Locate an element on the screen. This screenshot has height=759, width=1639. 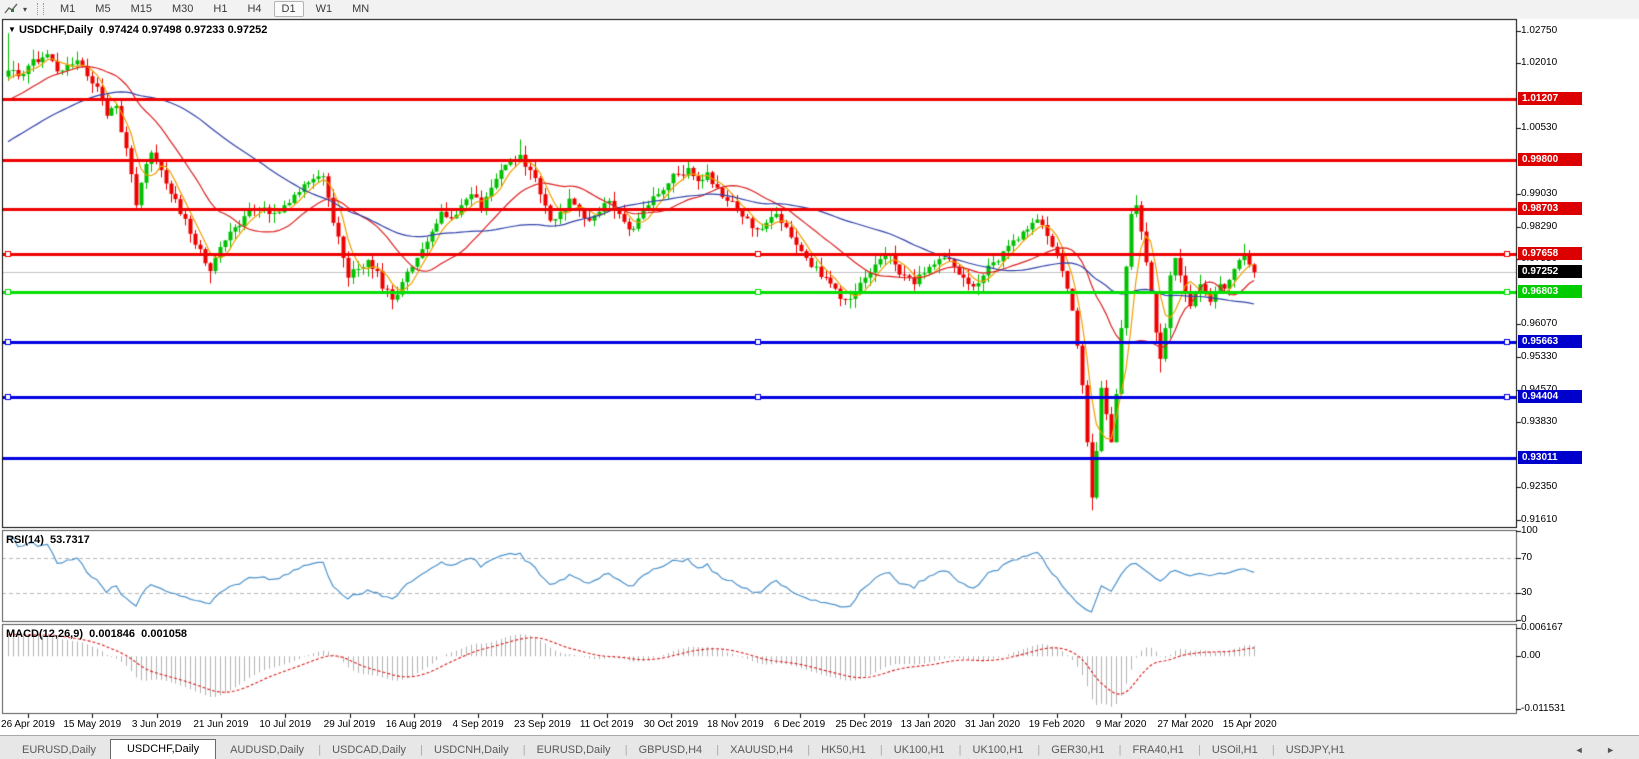
tab-scroll-arrows: ◄ ► is located at coordinates (1600, 750).